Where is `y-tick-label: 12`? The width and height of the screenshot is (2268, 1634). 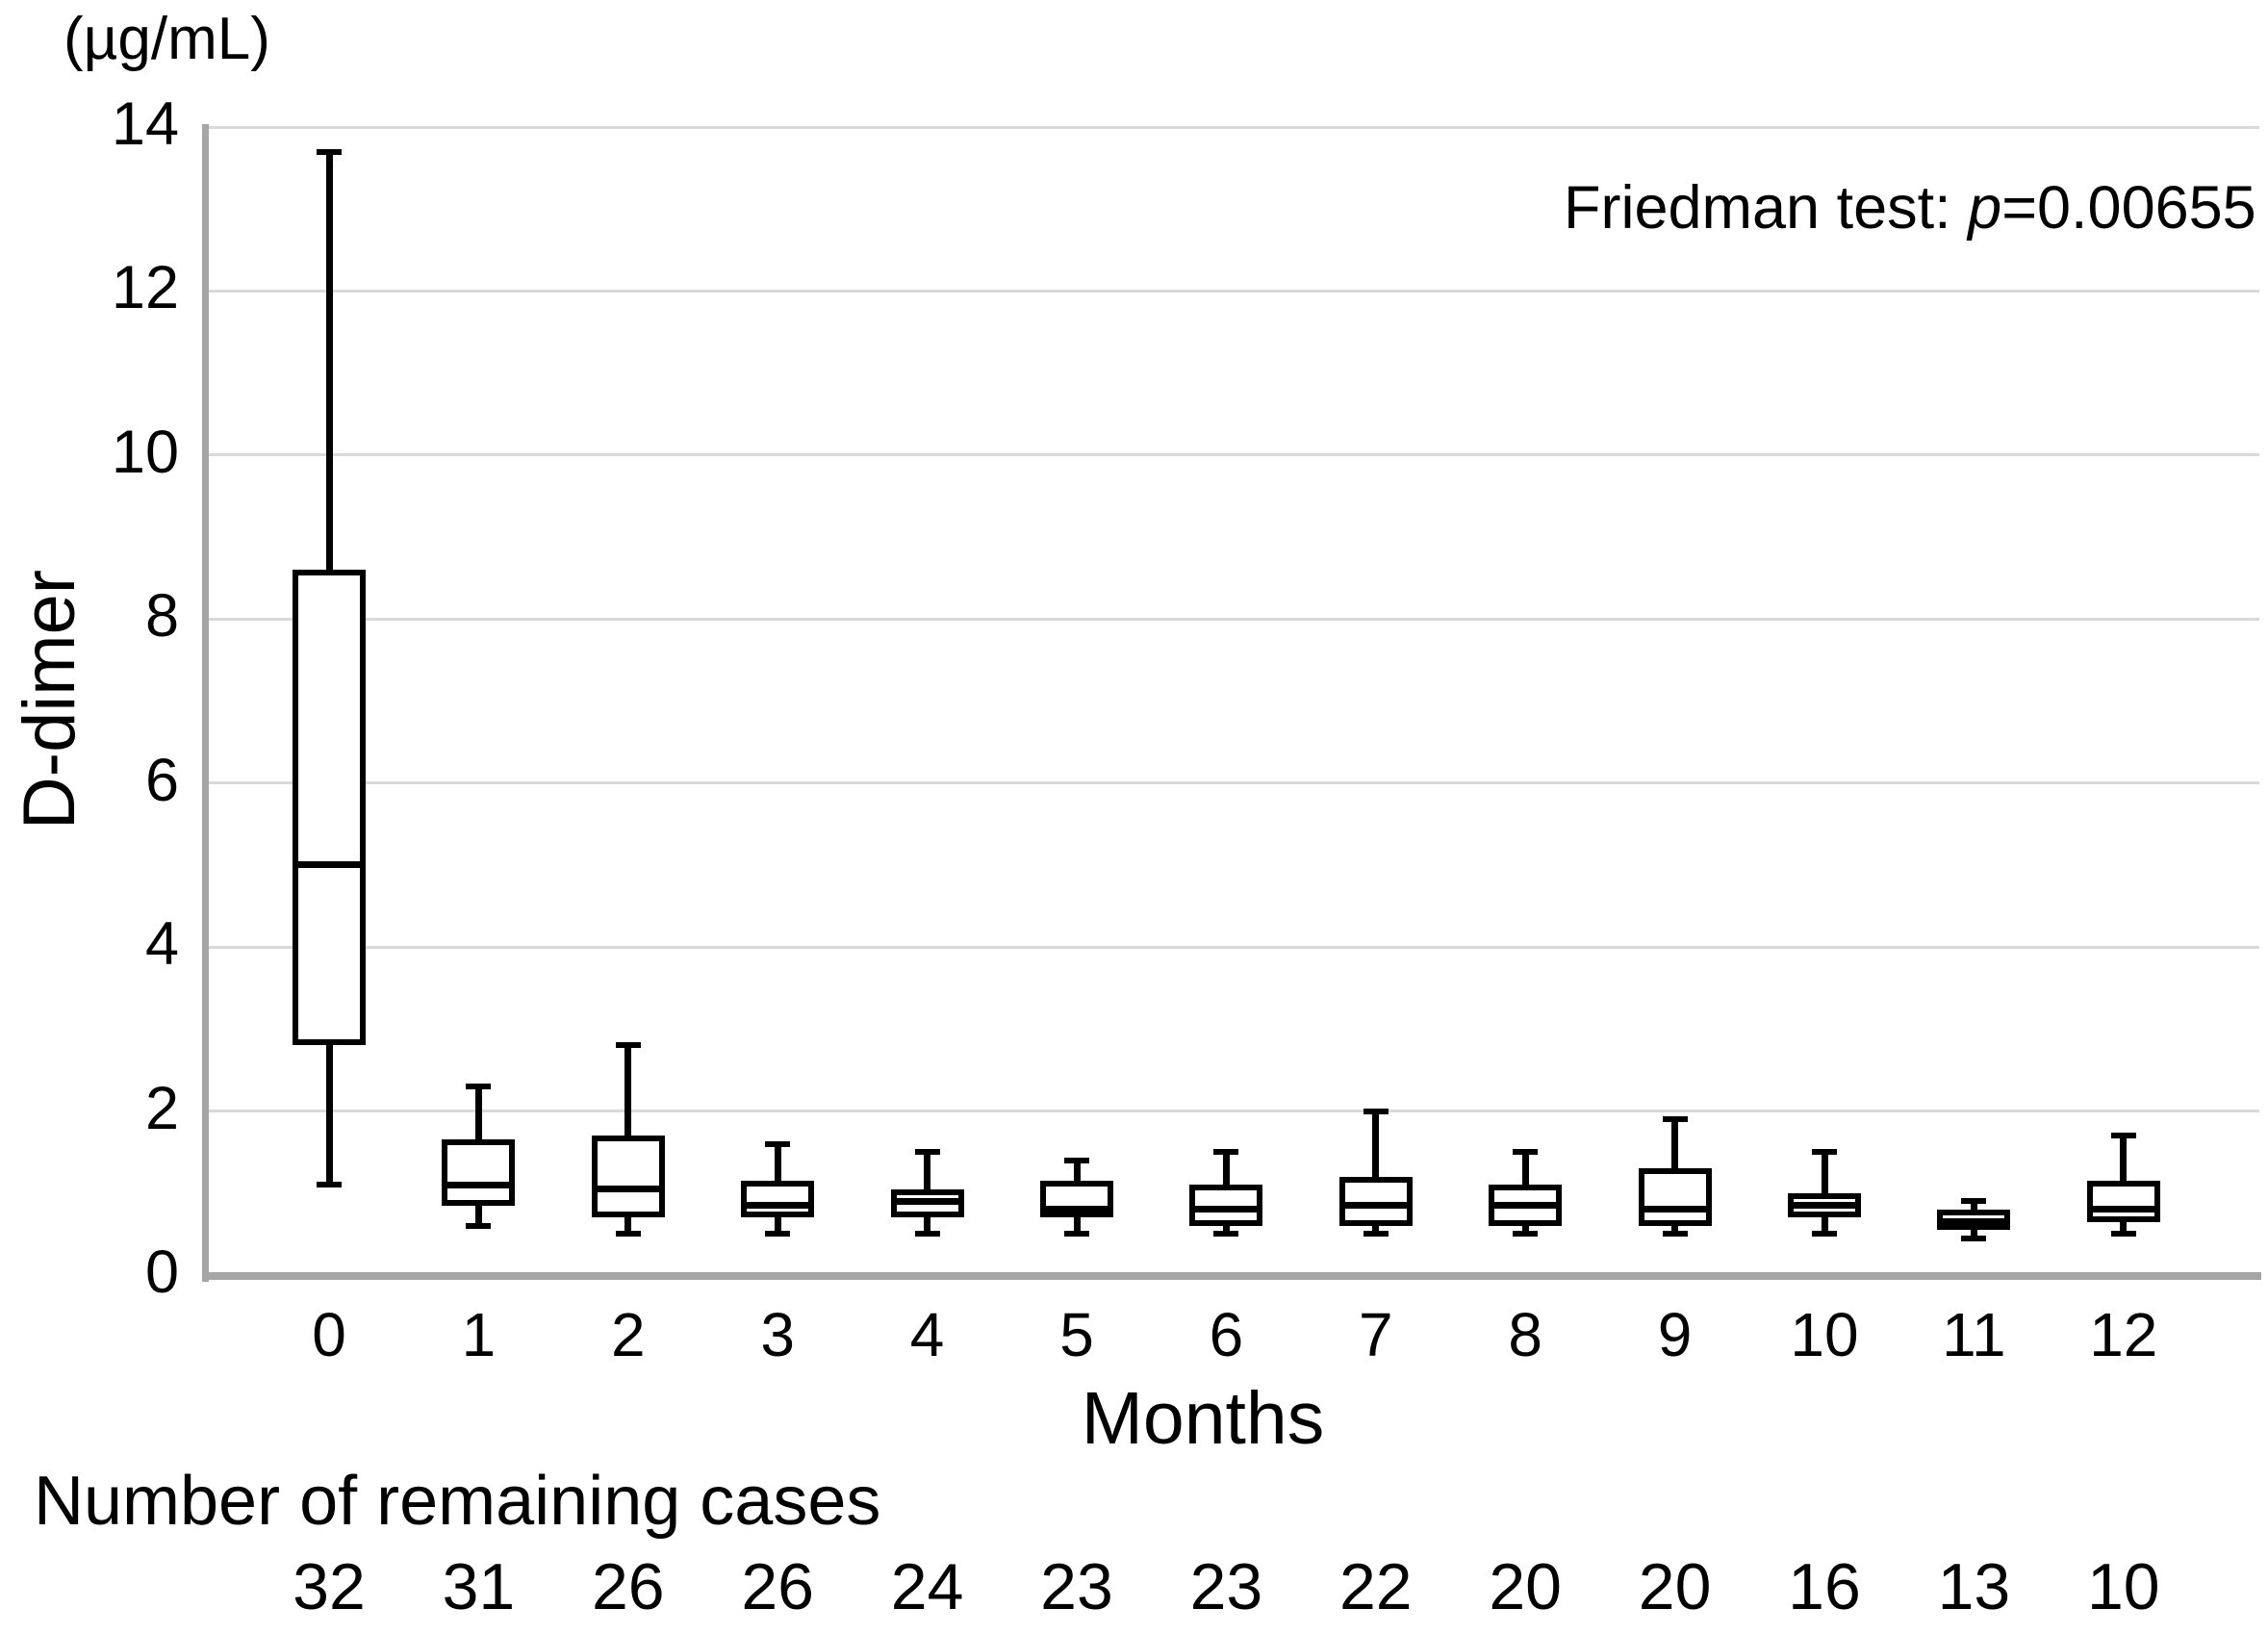 y-tick-label: 12 is located at coordinates (145, 288).